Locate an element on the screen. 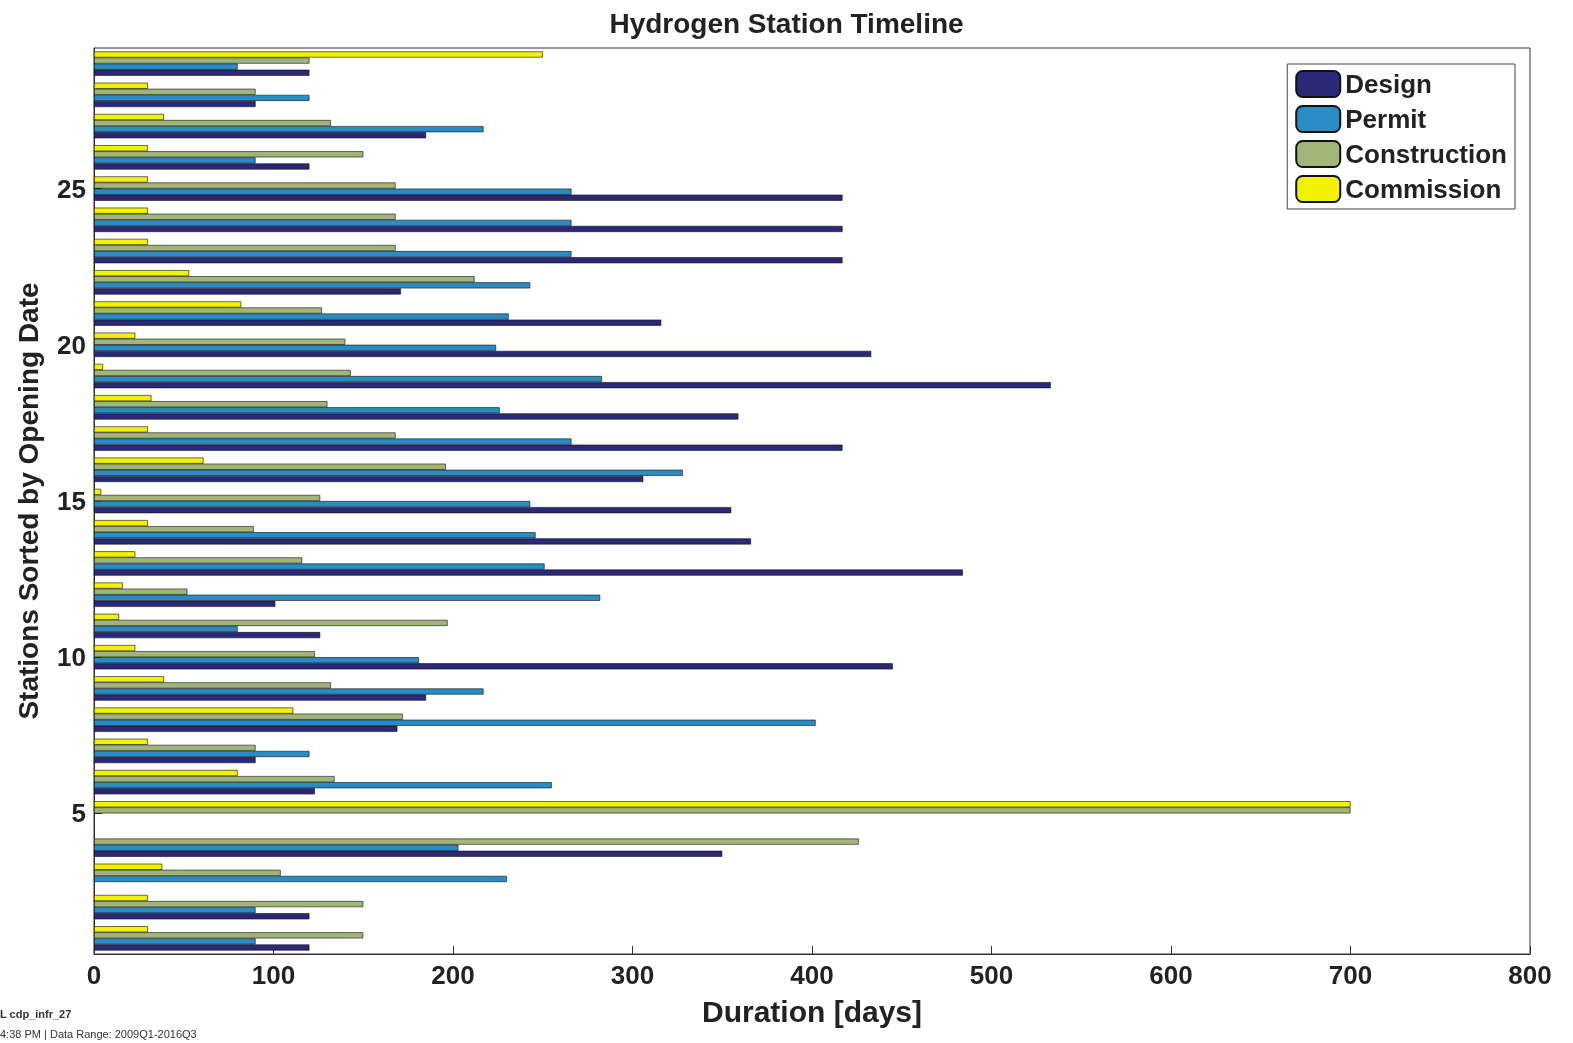  legend-label: Construction is located at coordinates (1426, 154).